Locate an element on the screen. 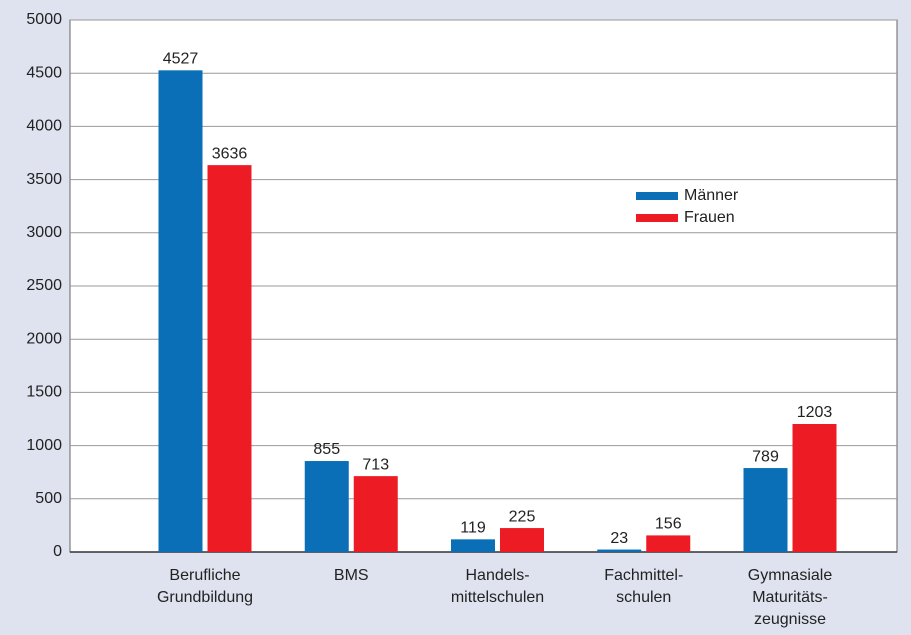 The height and width of the screenshot is (635, 911). y-tick-label: 1500 is located at coordinates (44, 392).